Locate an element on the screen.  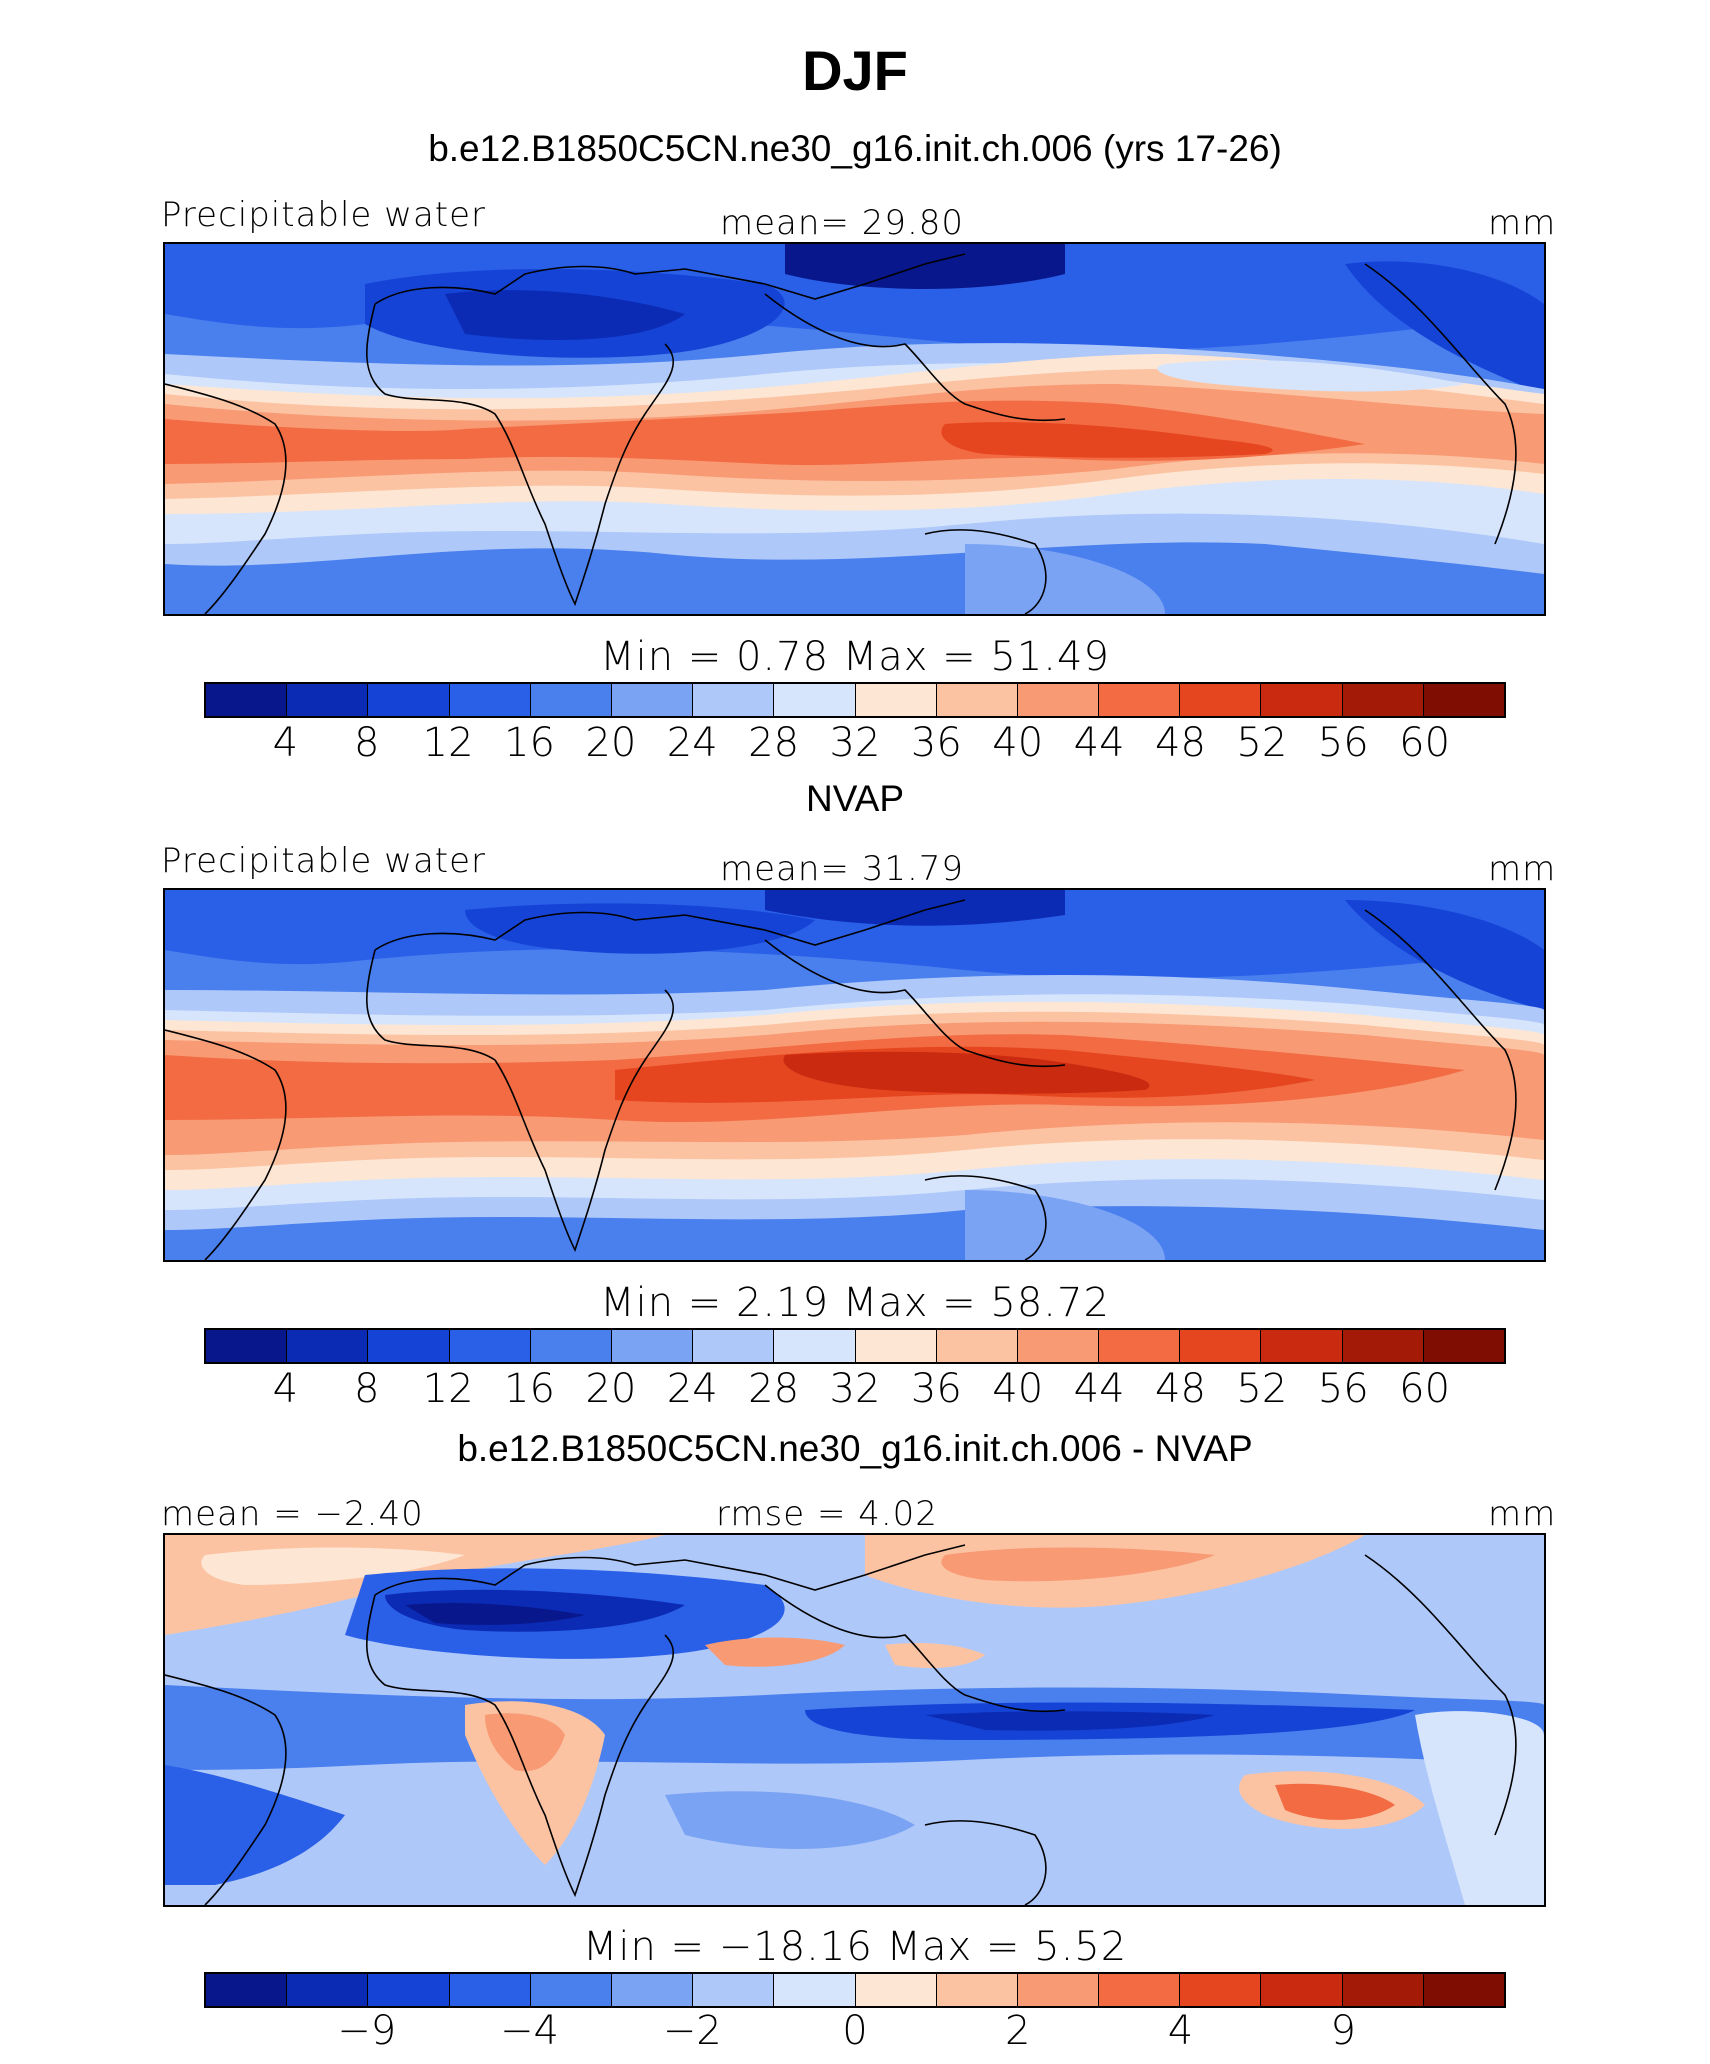
tick-label: 0 is located at coordinates (855, 2031).